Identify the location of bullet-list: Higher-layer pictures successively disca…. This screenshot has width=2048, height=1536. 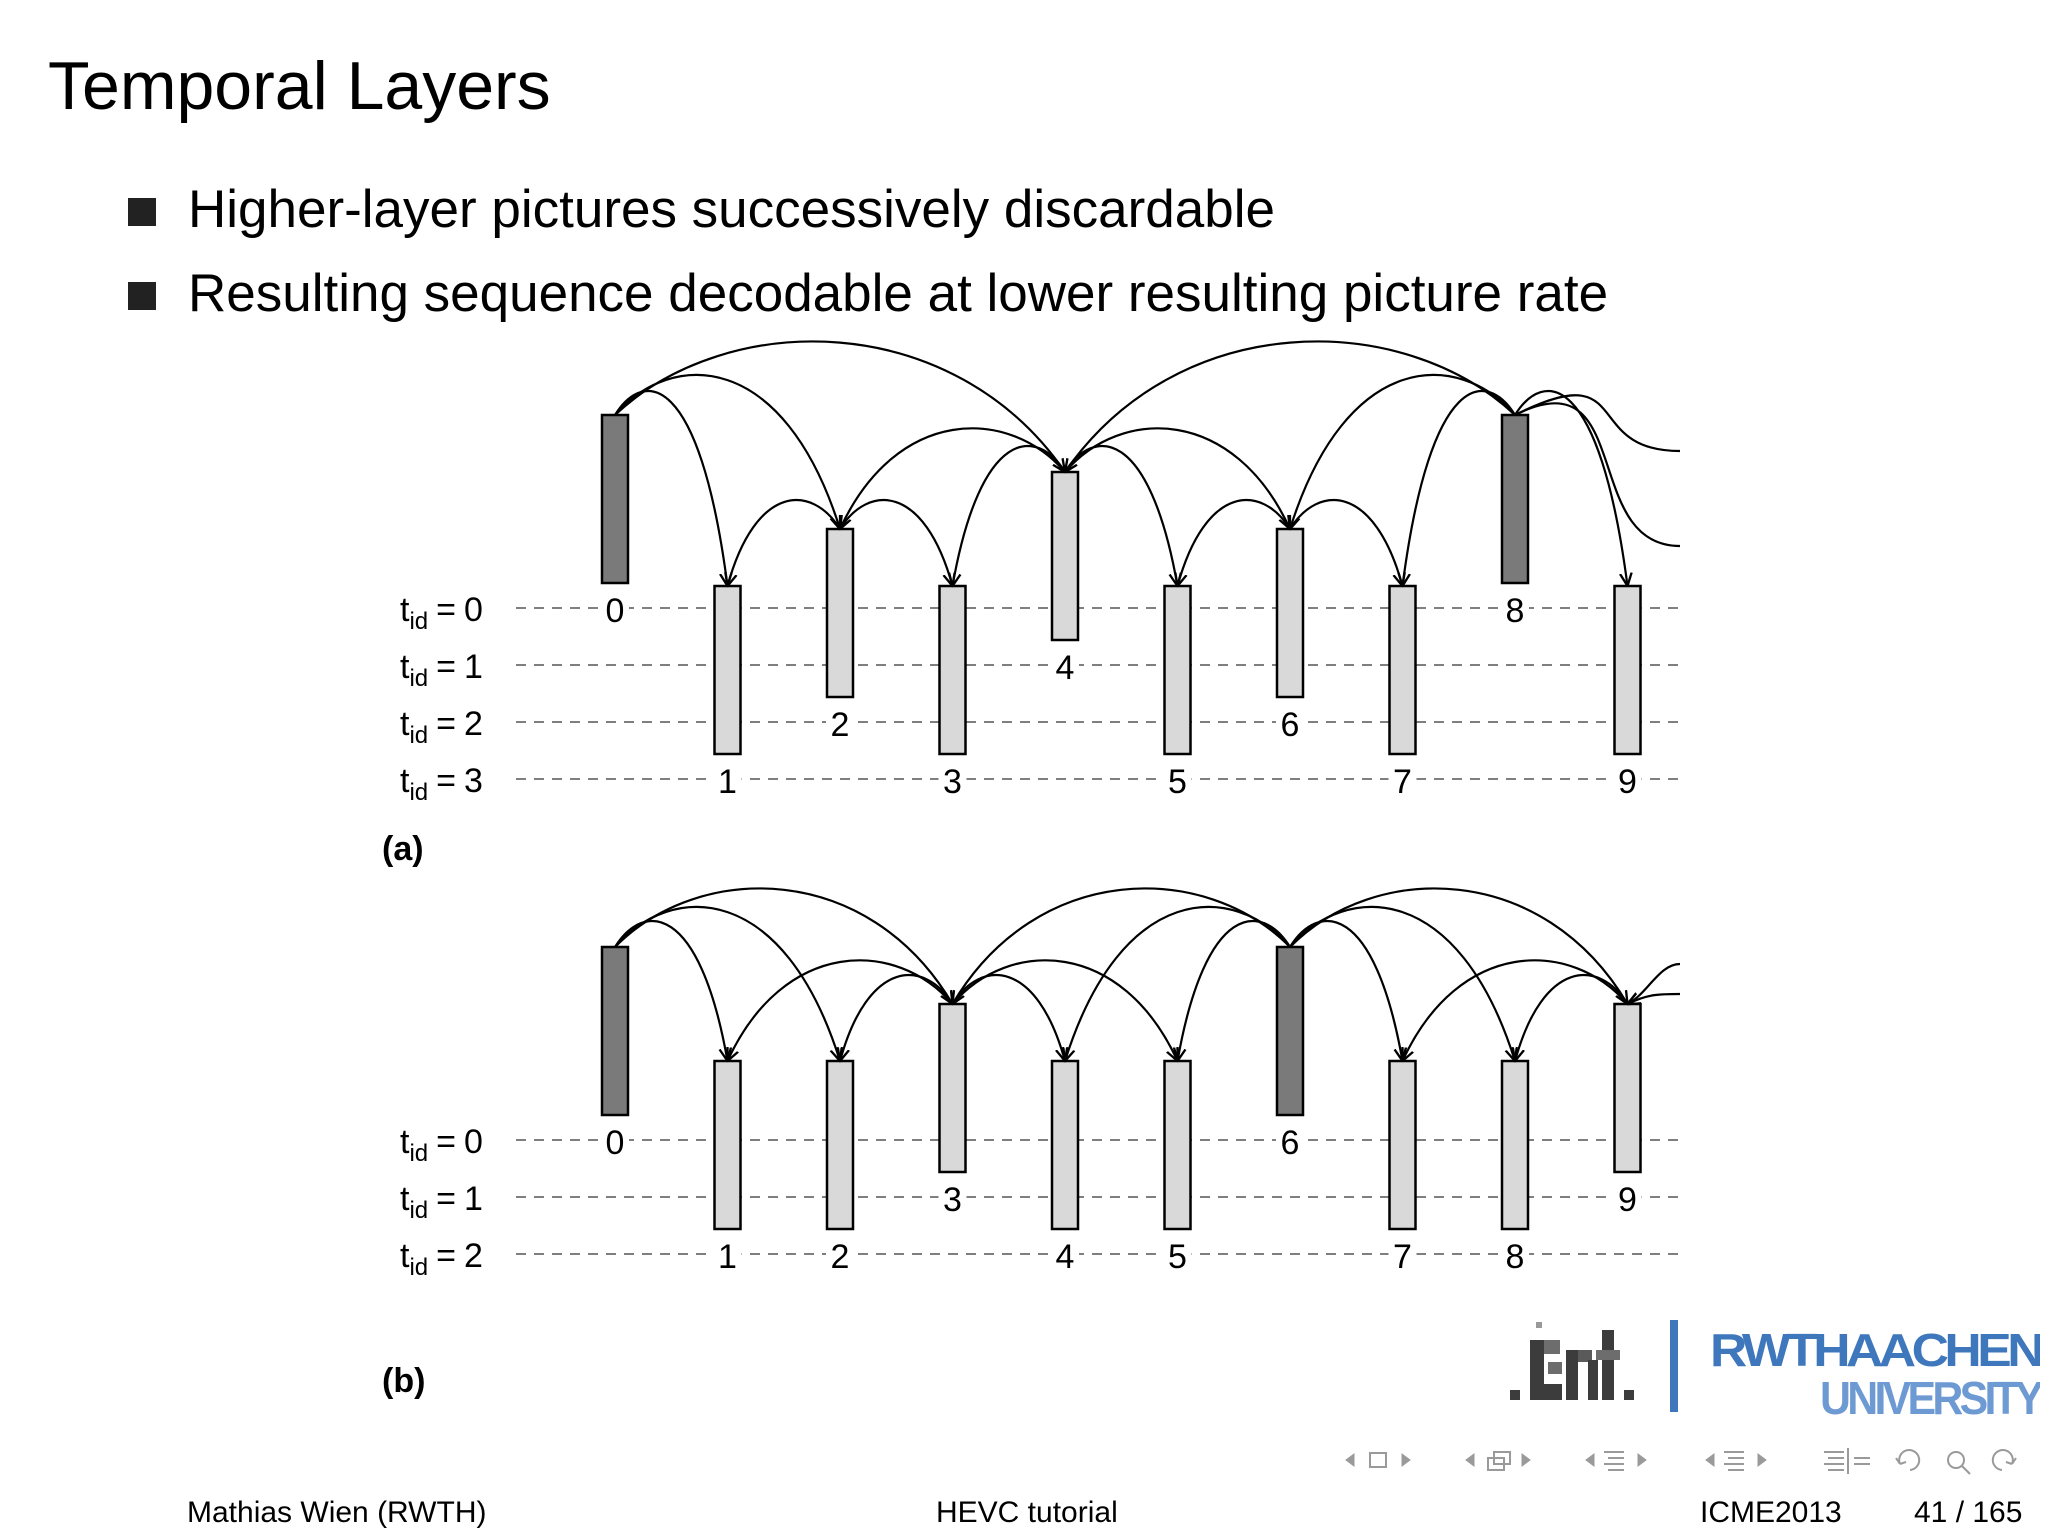
(864, 252).